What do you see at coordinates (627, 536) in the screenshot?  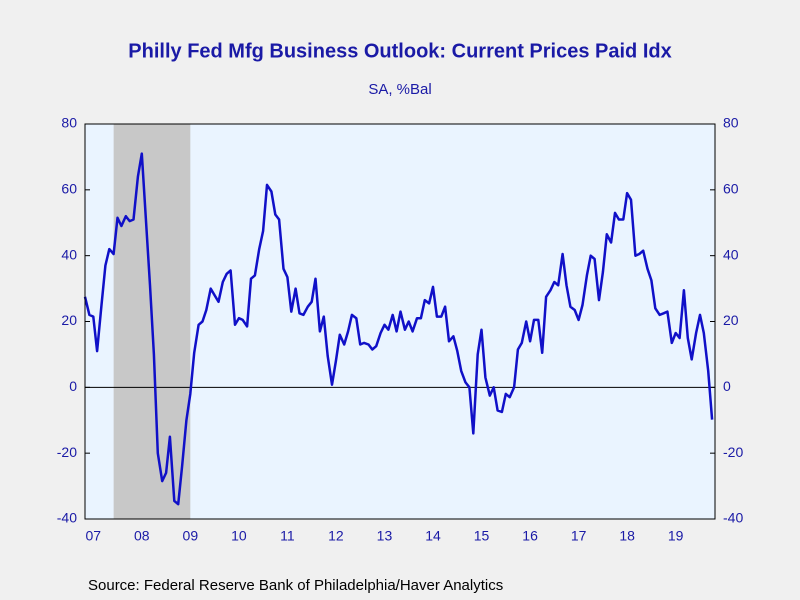 I see `x-tick-label: 18` at bounding box center [627, 536].